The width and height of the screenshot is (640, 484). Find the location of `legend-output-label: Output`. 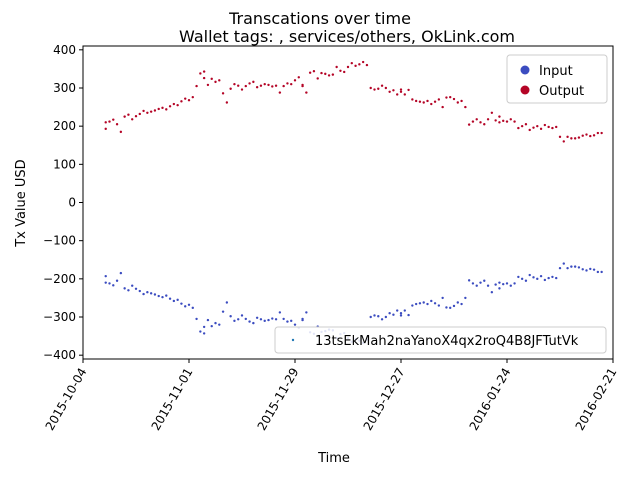

legend-output-label: Output is located at coordinates (561, 91).